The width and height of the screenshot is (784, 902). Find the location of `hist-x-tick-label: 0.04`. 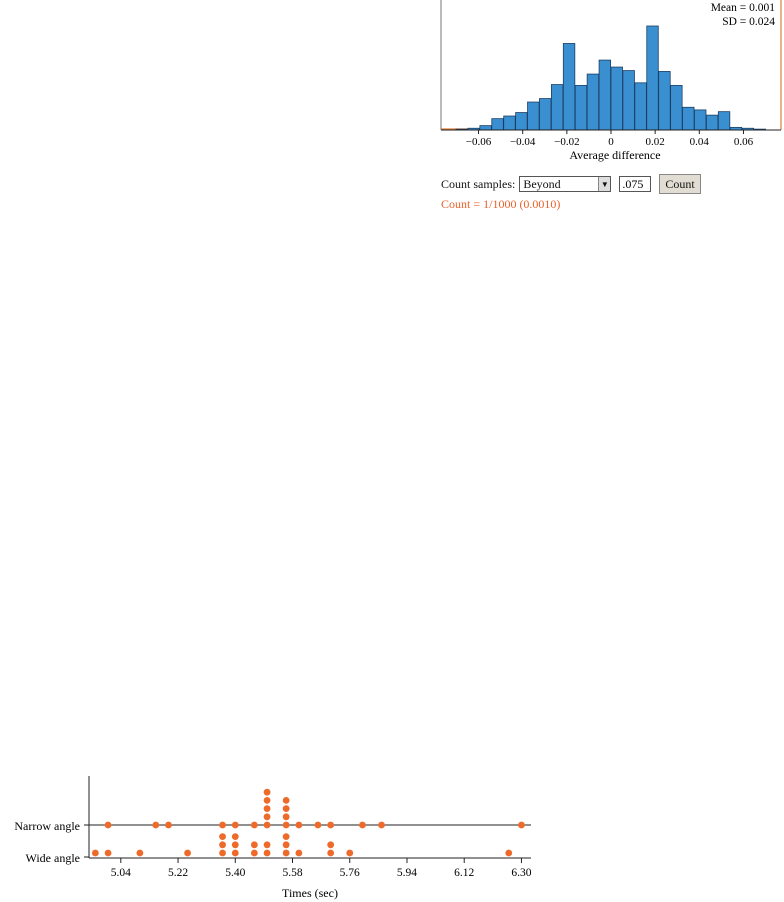

hist-x-tick-label: 0.04 is located at coordinates (700, 142).